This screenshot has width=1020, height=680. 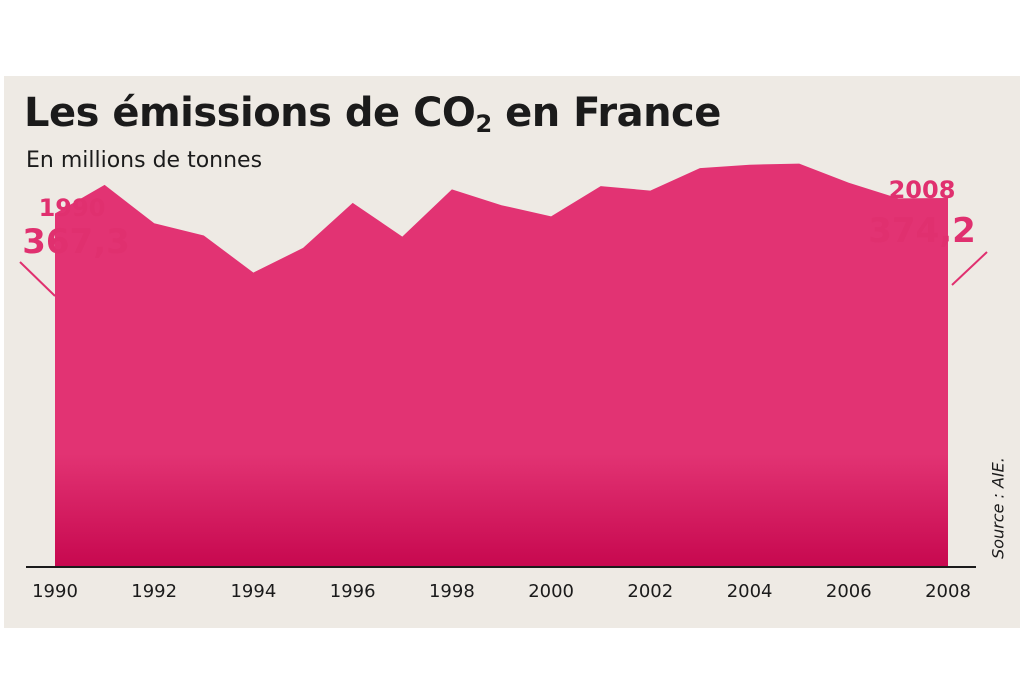 I want to click on callout-leader-2008, so click(x=969, y=268).